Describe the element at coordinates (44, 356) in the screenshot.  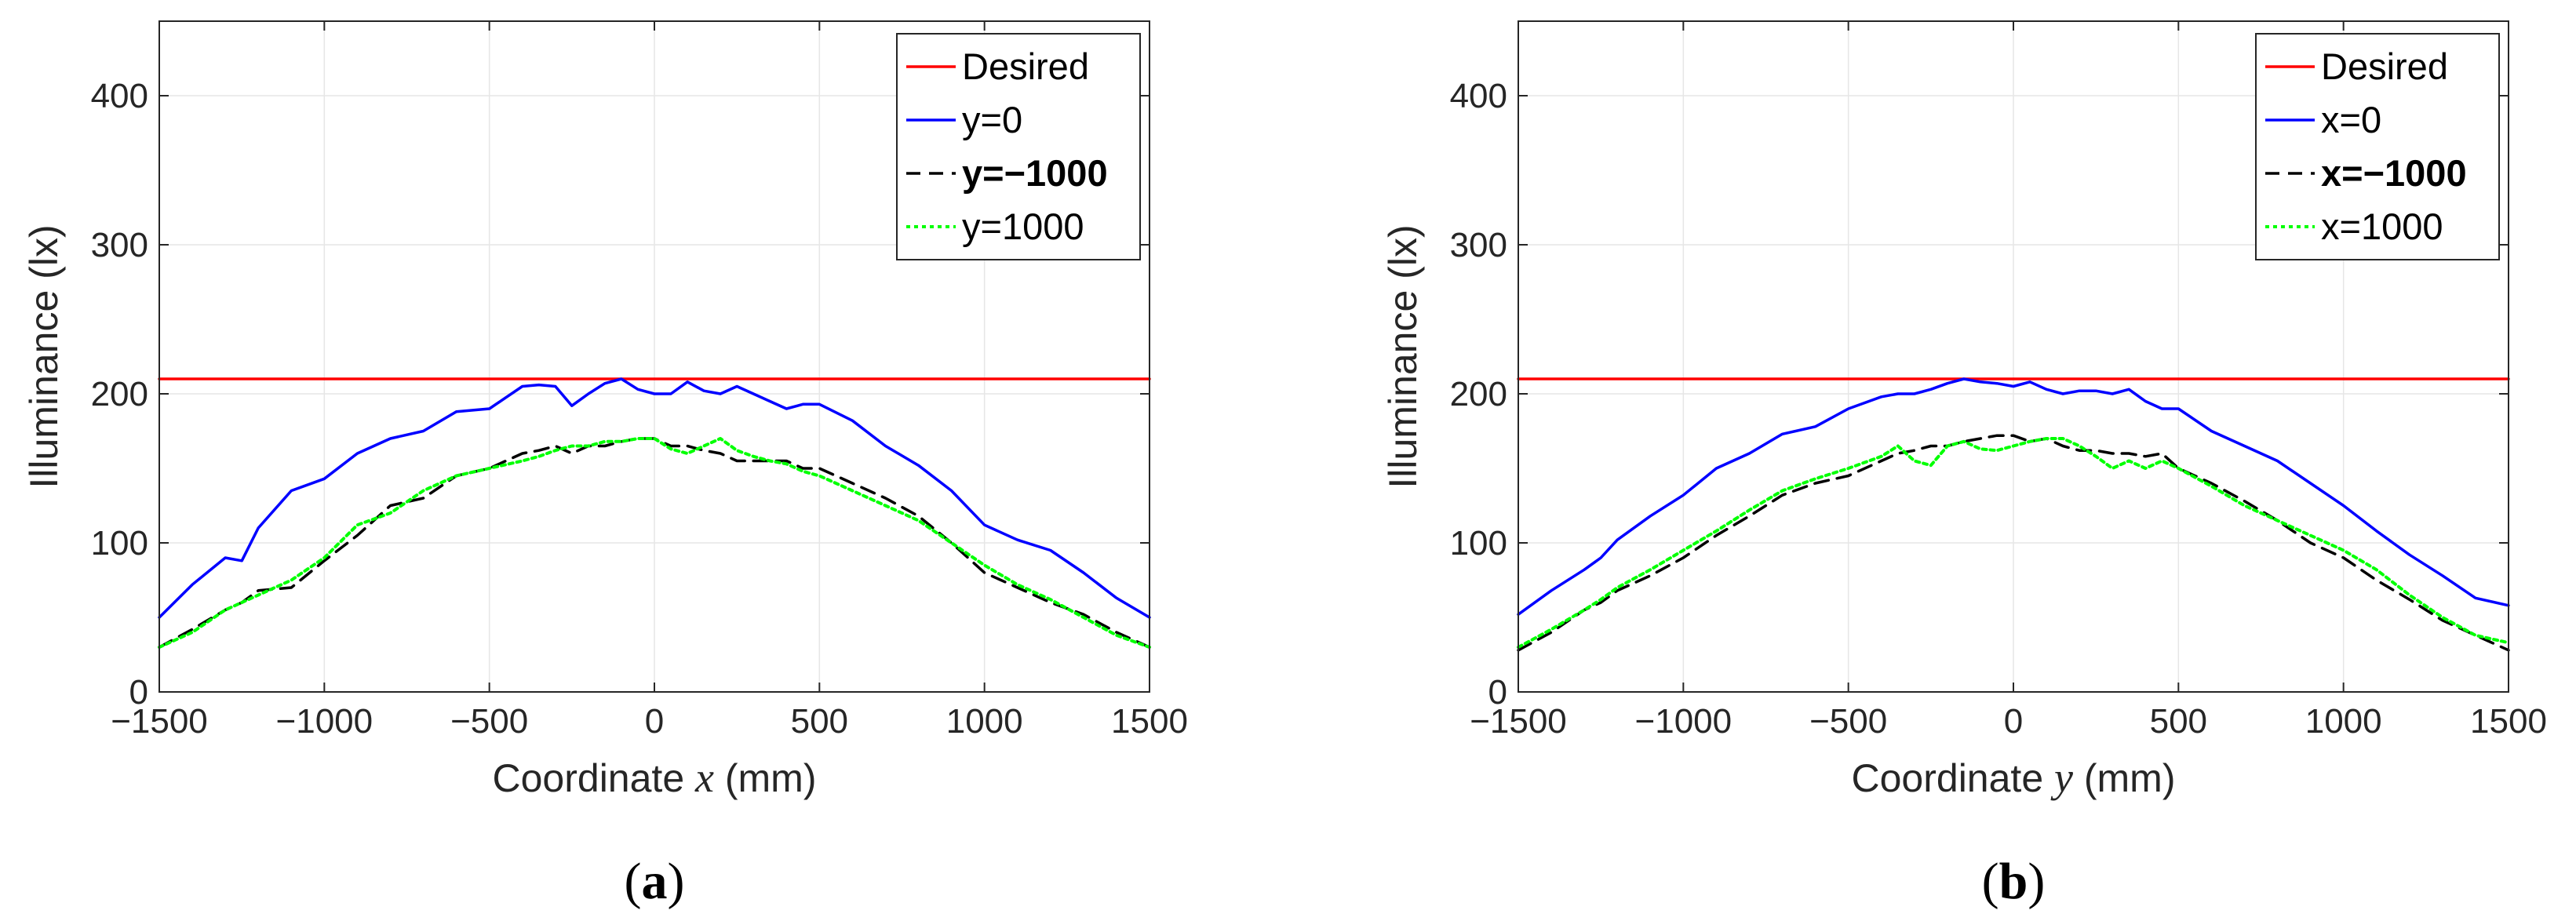
I see `panel-a-y-axis-title: Illuminance (lx)` at that location.